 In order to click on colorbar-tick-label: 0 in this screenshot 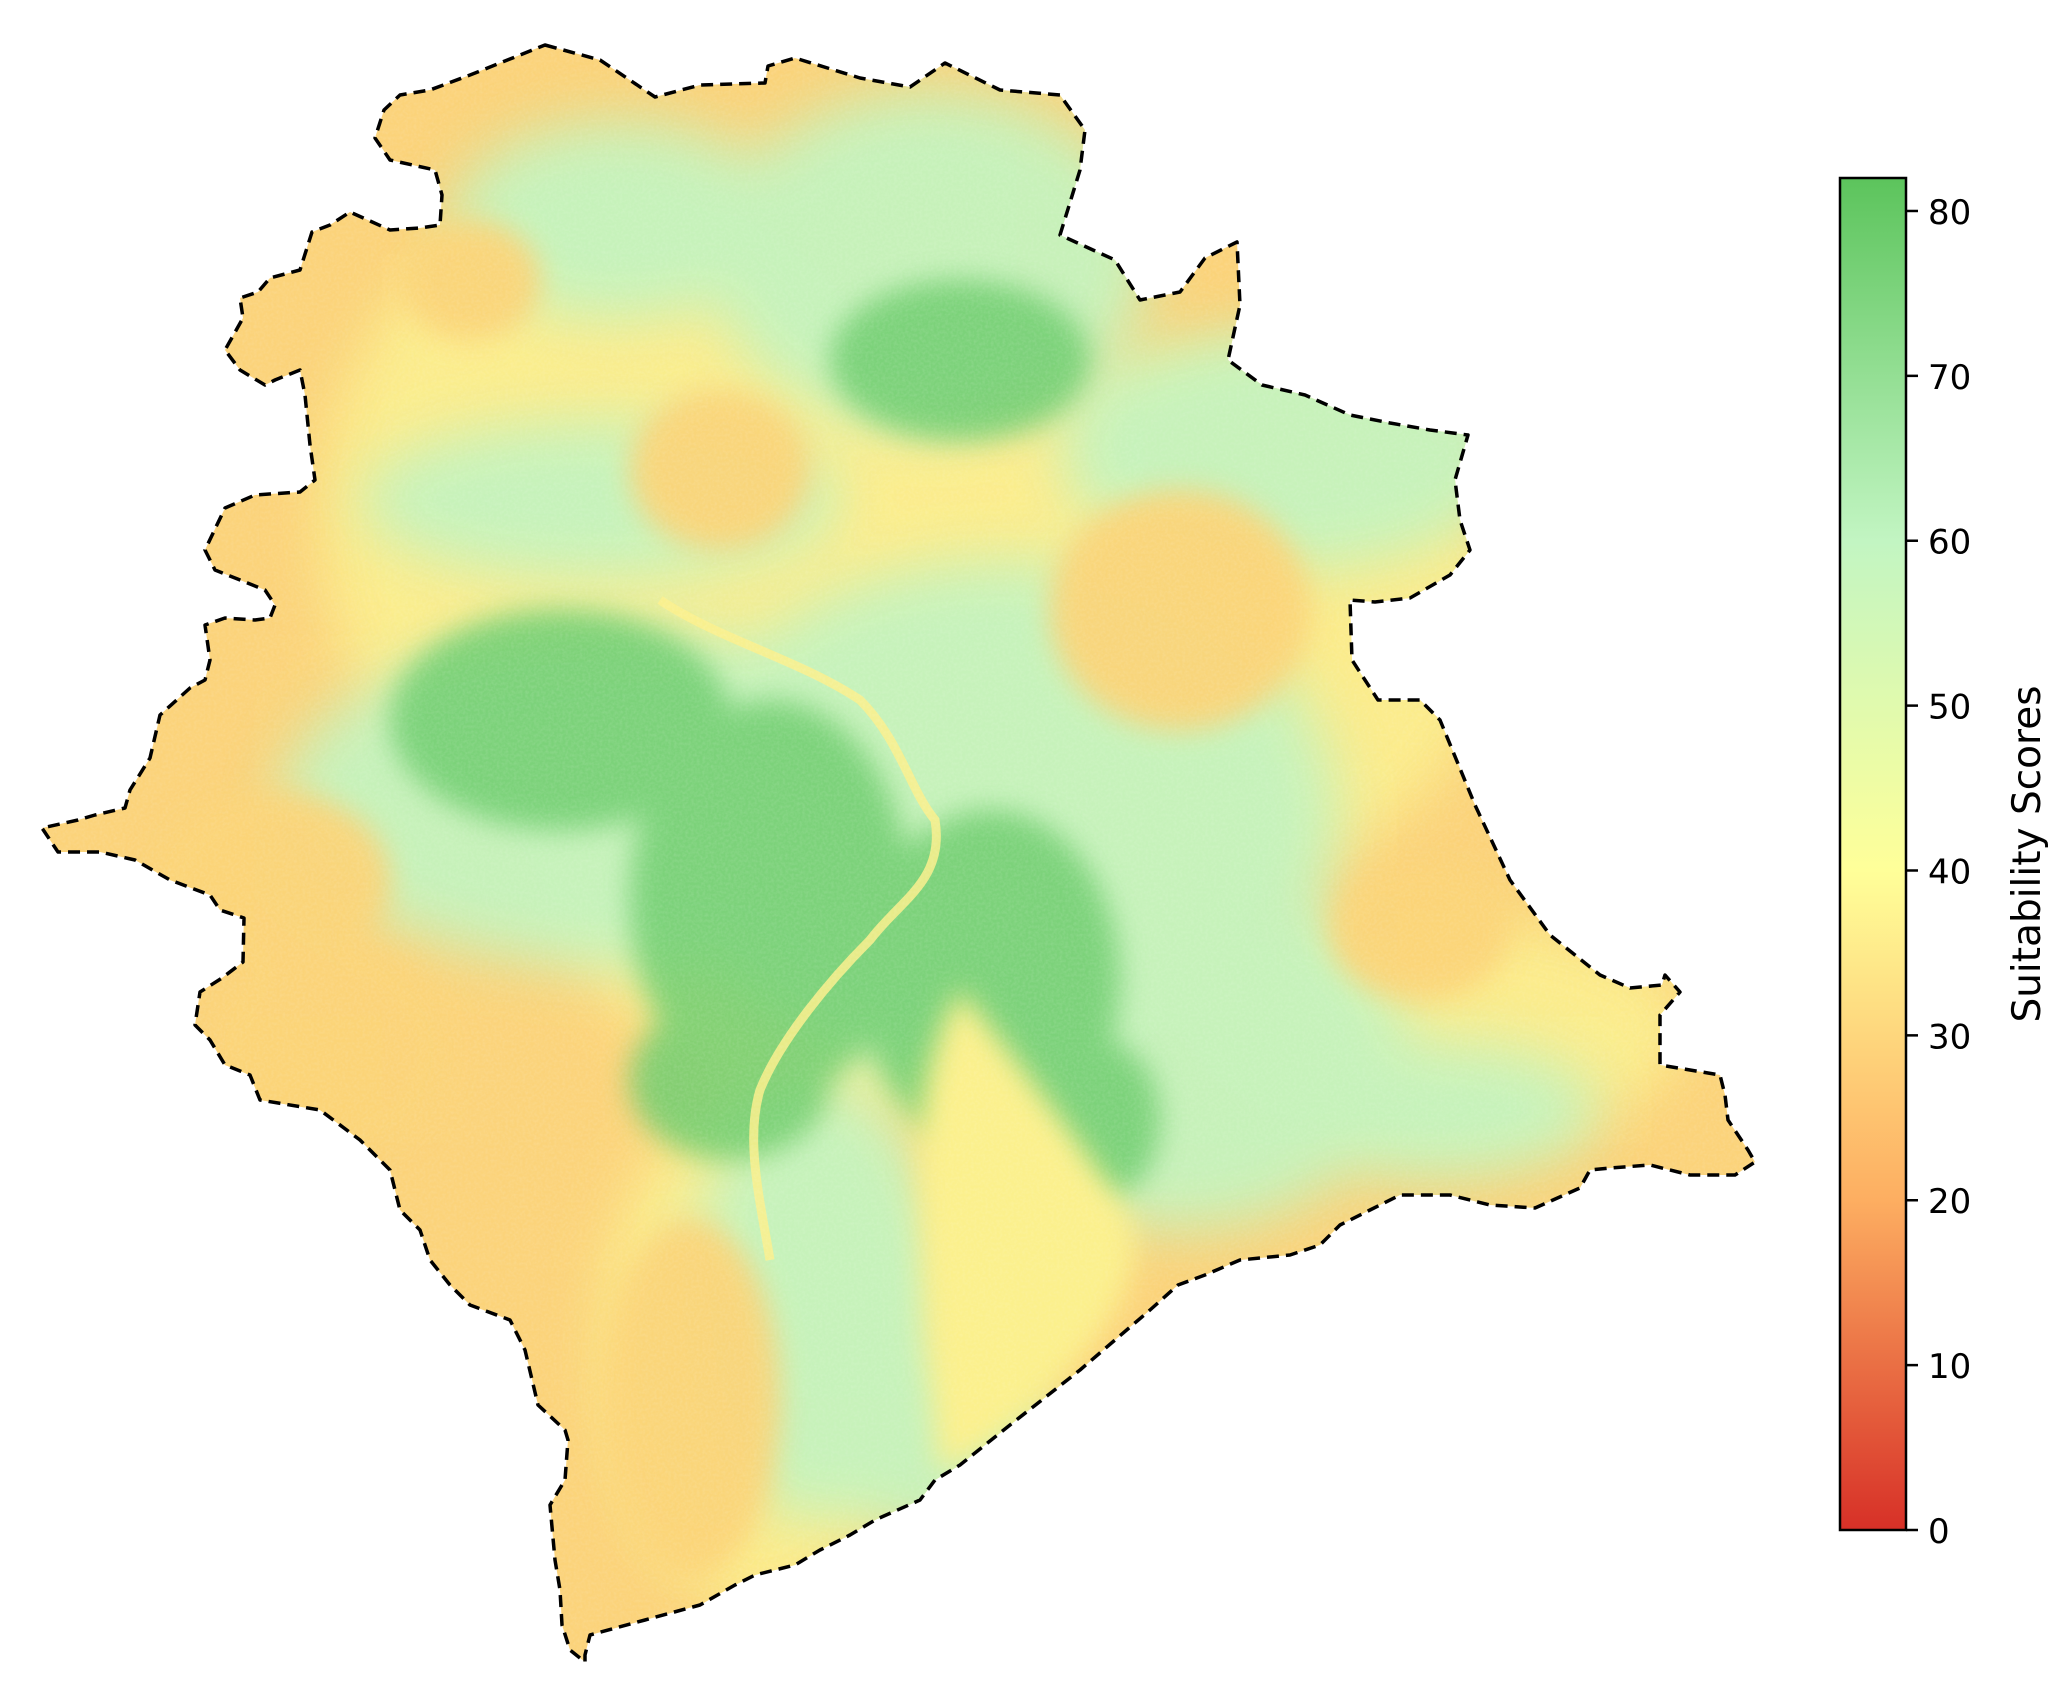, I will do `click(1939, 1532)`.